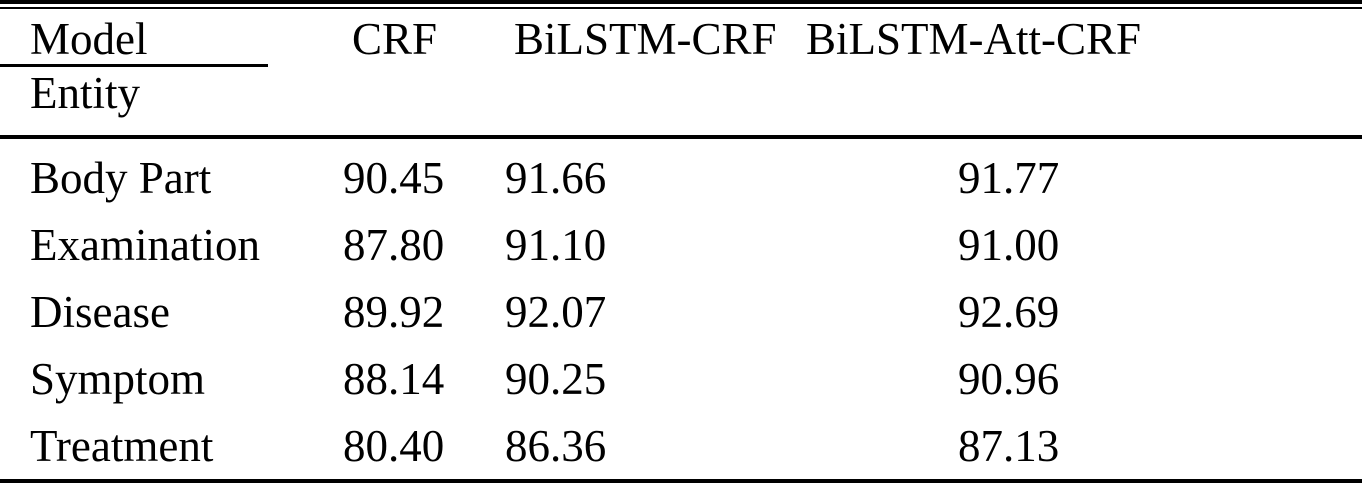  I want to click on entity-cell: Body Part, so click(121, 178).